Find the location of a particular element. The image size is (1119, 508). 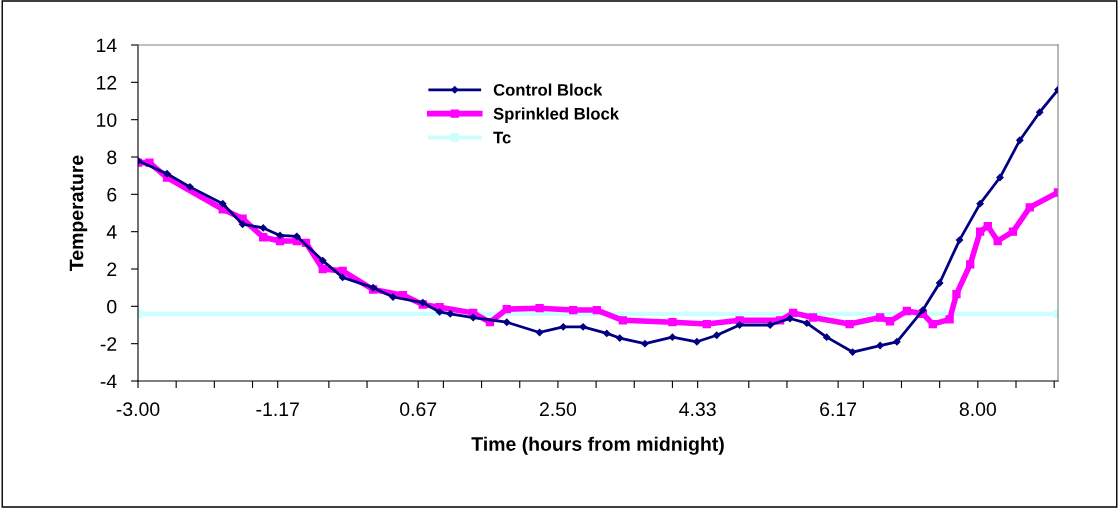

y-tick-label: 2 is located at coordinates (112, 269).